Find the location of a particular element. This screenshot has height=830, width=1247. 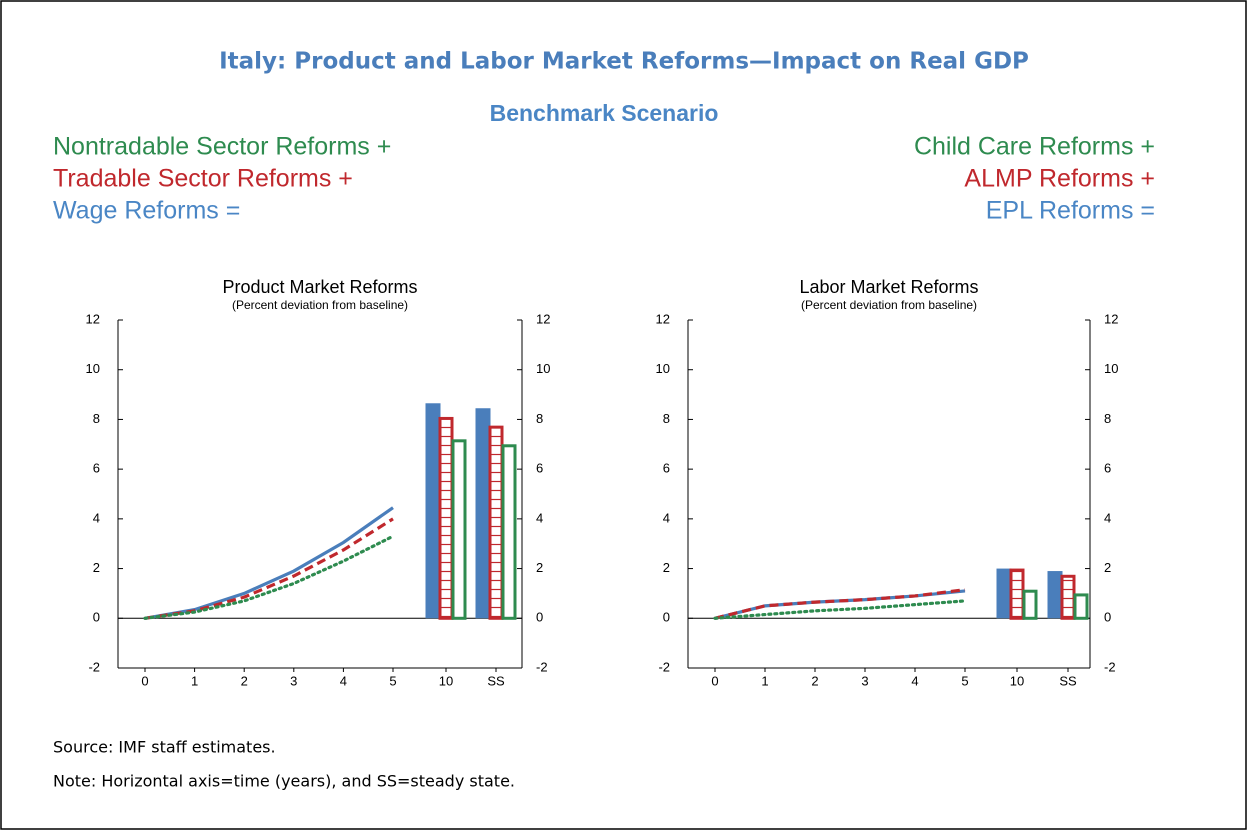

chart-title: Labor Market Reforms is located at coordinates (888, 287).